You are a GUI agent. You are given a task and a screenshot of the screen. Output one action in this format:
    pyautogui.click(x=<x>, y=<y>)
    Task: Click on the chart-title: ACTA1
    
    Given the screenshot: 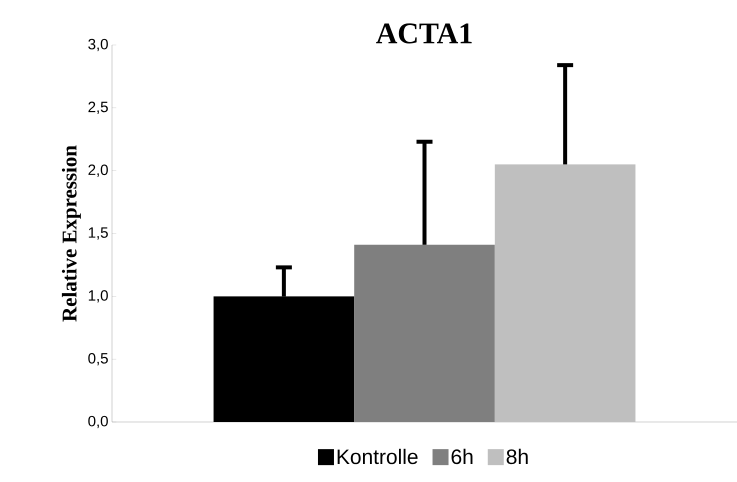 What is the action you would take?
    pyautogui.click(x=424, y=33)
    